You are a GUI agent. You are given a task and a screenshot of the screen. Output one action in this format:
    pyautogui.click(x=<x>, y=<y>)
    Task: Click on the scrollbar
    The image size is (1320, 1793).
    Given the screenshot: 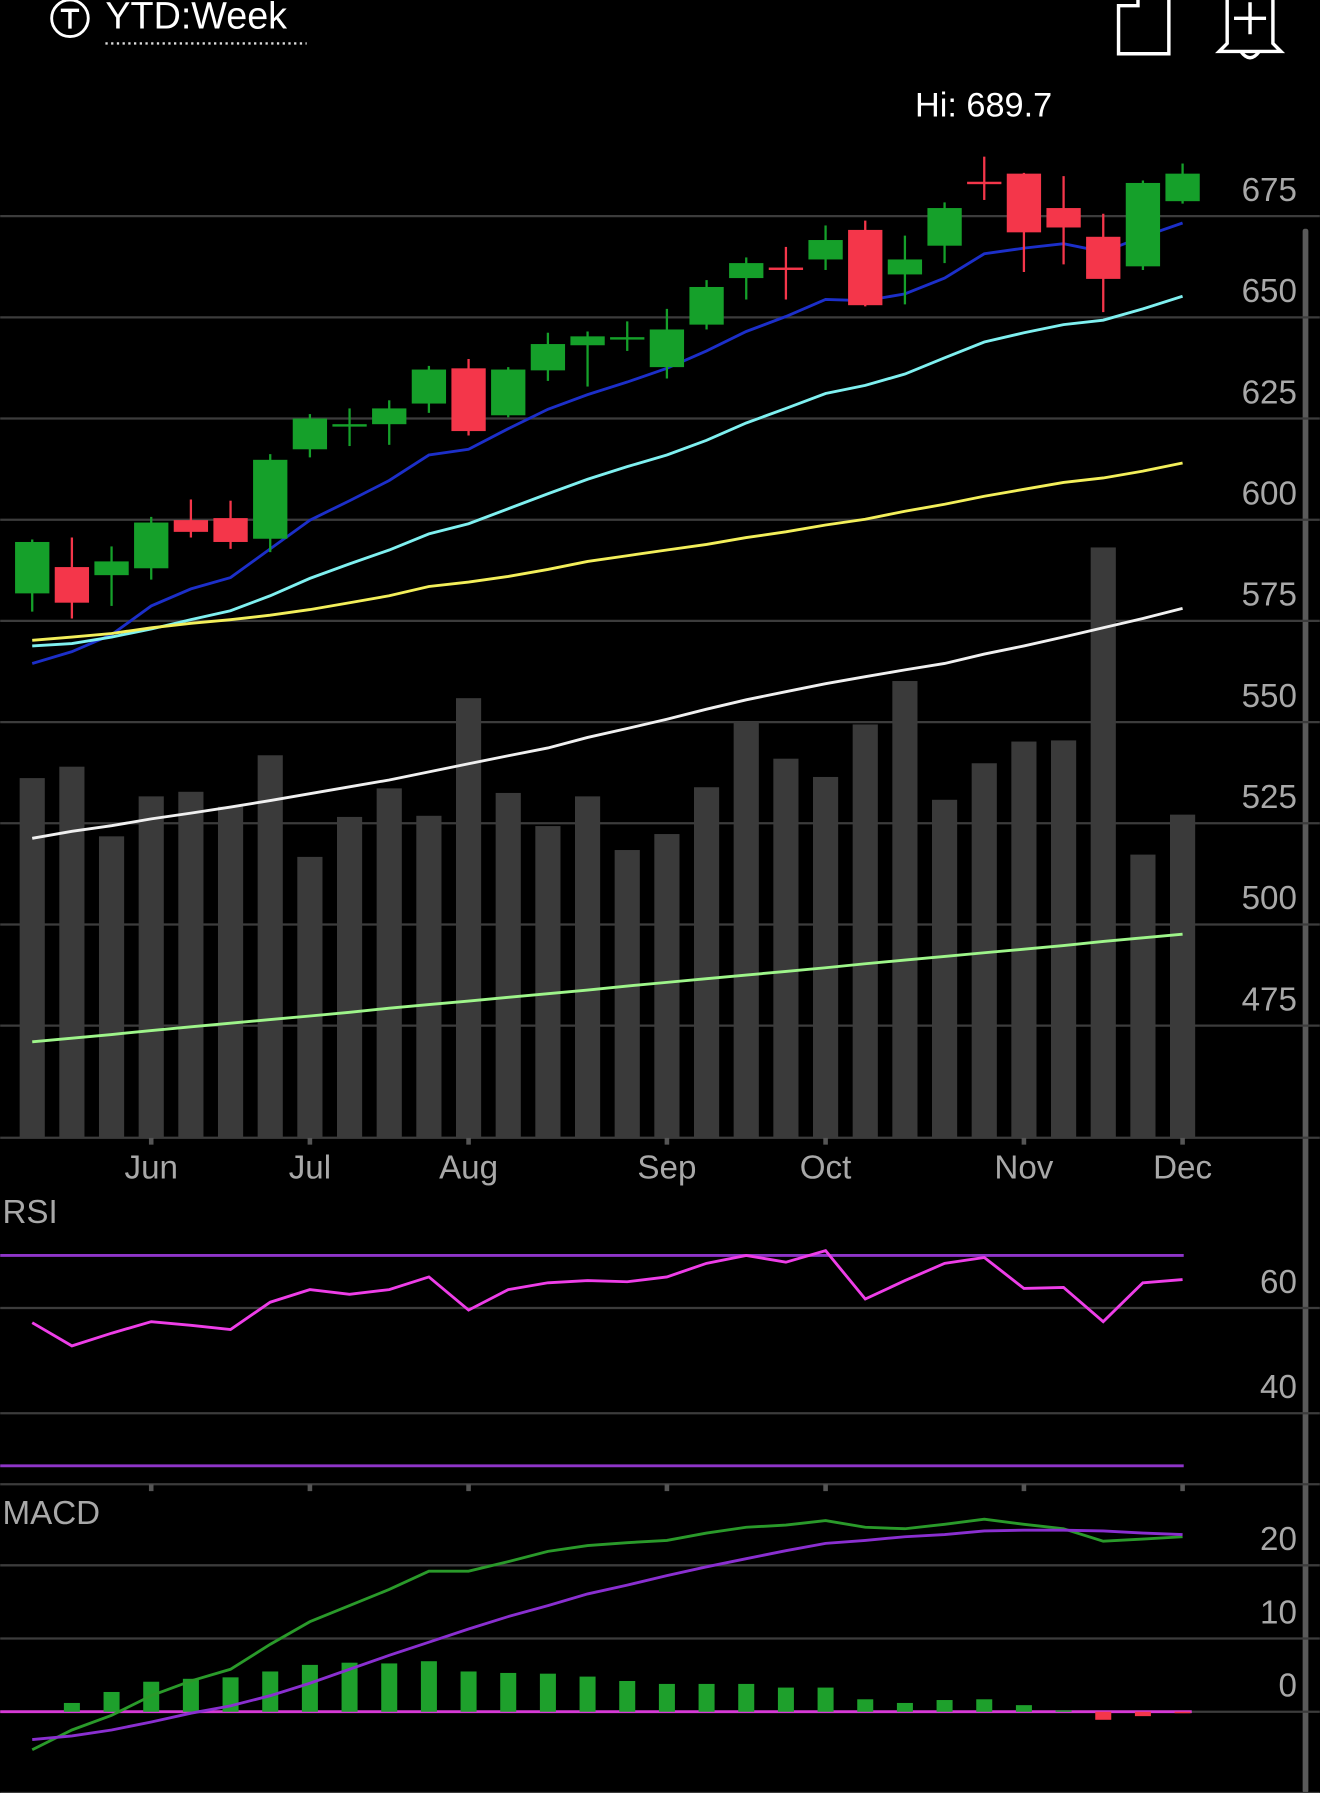 What is the action you would take?
    pyautogui.click(x=1305, y=1010)
    